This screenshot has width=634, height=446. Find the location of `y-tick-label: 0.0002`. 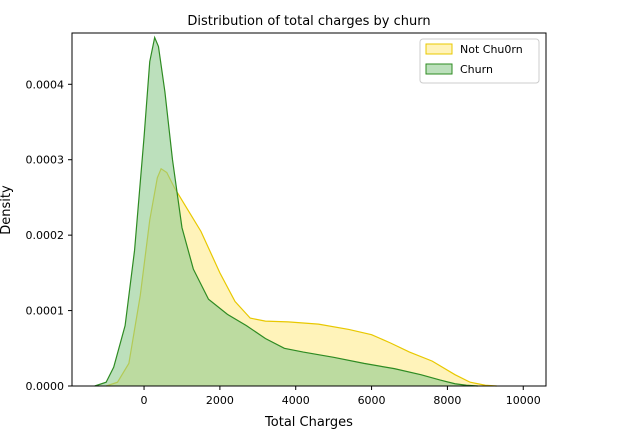

y-tick-label: 0.0002 is located at coordinates (45, 235).